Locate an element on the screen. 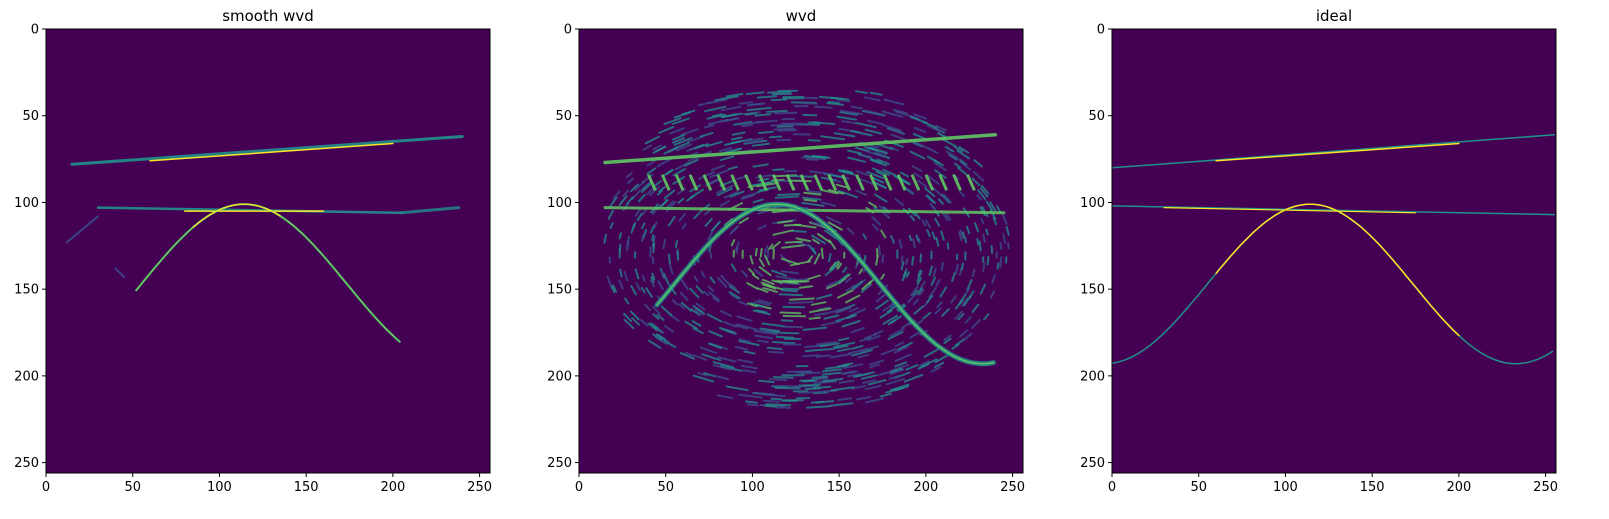 The image size is (1609, 519). fm-curve-peak is located at coordinates (1337, 270).